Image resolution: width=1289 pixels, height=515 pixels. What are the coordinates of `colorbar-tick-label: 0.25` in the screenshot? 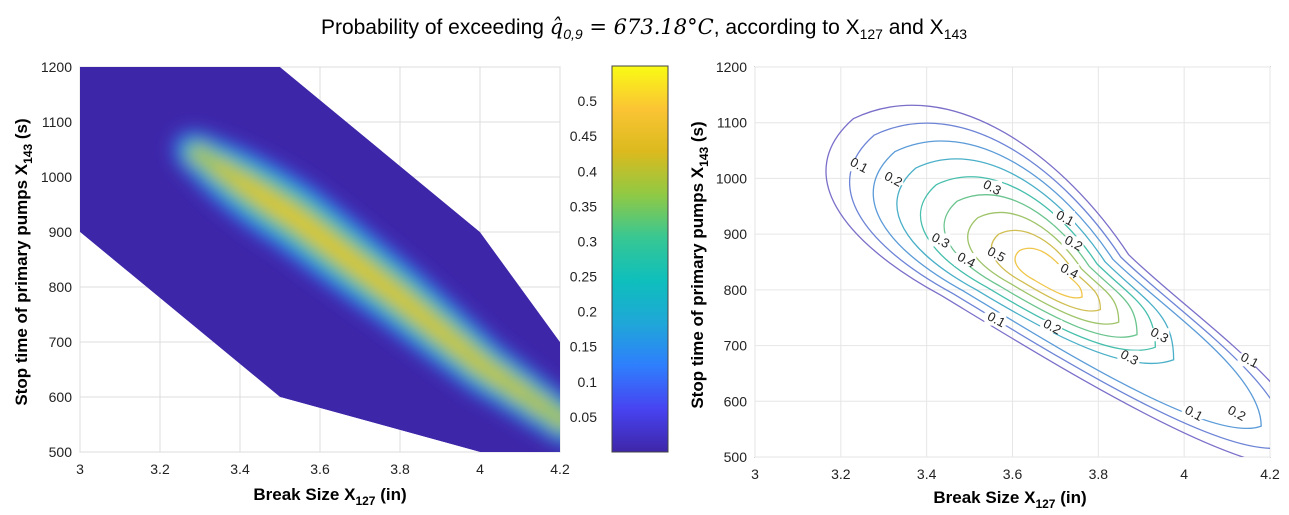 It's located at (583, 277).